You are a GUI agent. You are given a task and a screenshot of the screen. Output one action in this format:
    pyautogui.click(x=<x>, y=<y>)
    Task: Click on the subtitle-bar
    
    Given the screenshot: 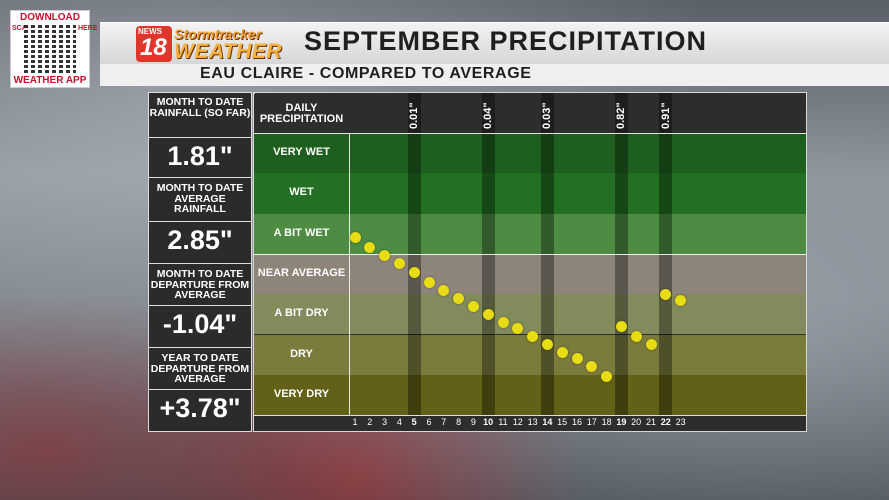 What is the action you would take?
    pyautogui.click(x=494, y=75)
    